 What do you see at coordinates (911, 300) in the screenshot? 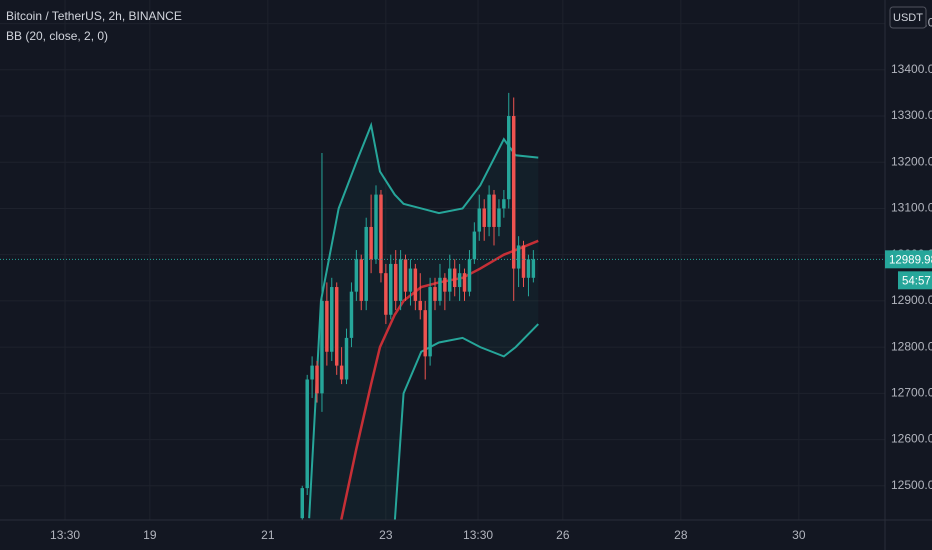
I see `y-tick-label: 12900.00` at bounding box center [911, 300].